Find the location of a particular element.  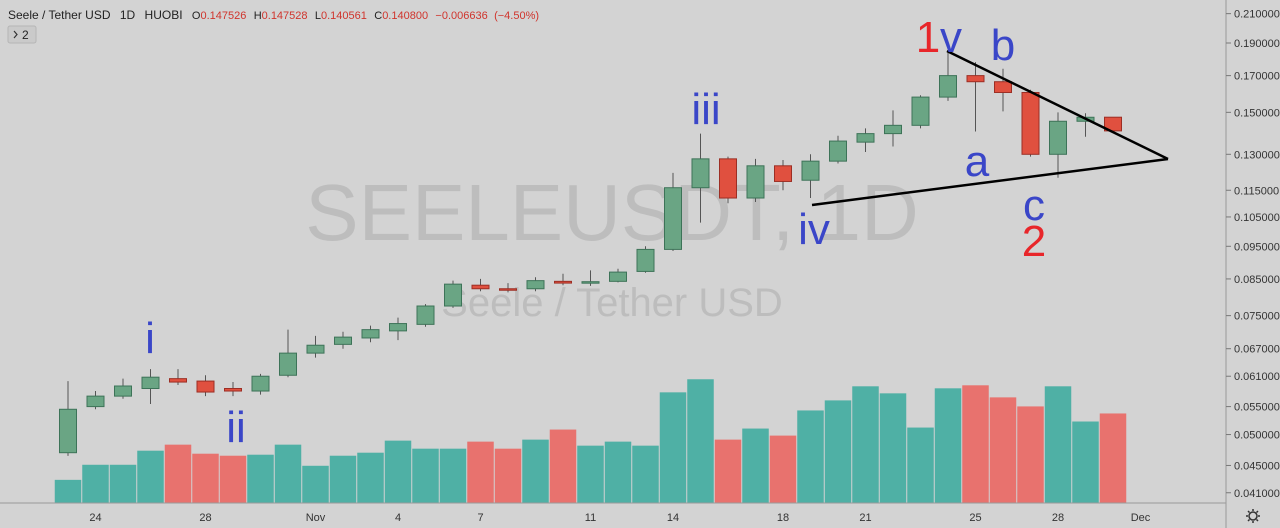

indicator-count: 2 is located at coordinates (25, 35).